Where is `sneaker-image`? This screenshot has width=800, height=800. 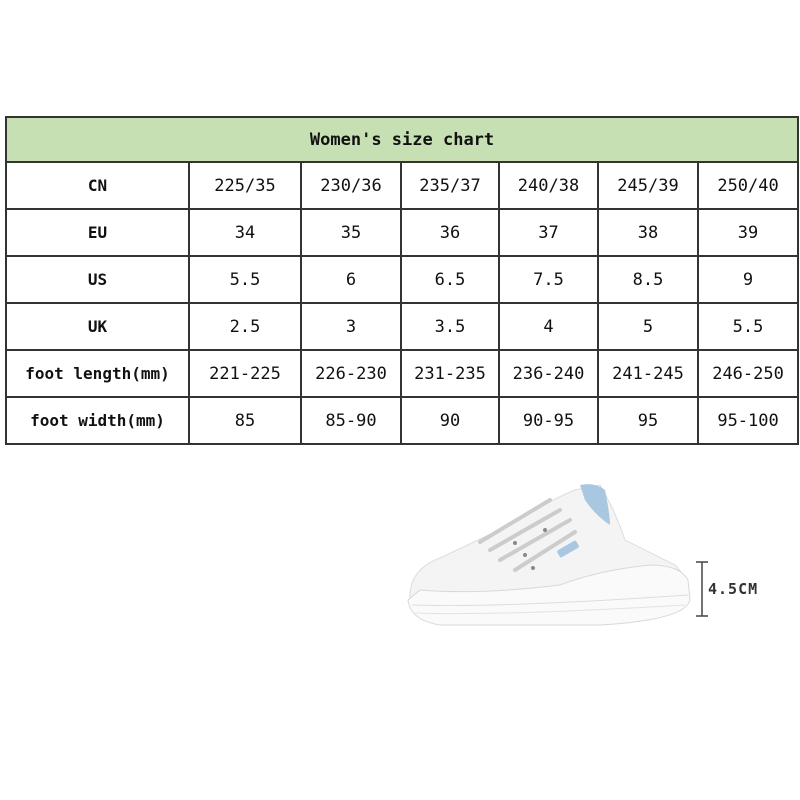 sneaker-image is located at coordinates (549, 555).